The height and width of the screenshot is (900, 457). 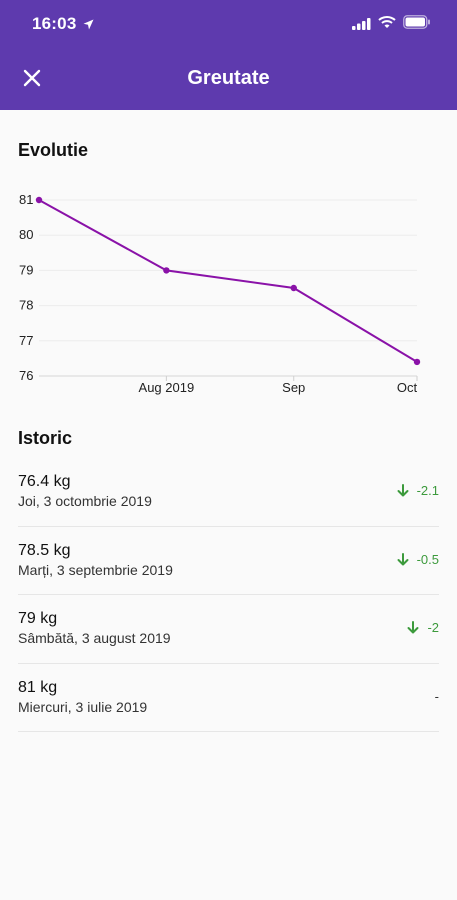 I want to click on history-weight: 81 kg, so click(x=38, y=687).